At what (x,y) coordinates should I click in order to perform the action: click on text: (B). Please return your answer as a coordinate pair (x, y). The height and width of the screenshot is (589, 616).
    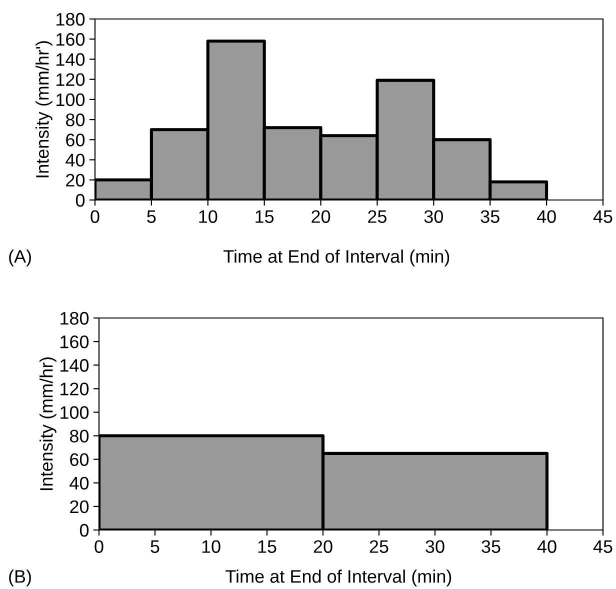
    Looking at the image, I should click on (20, 578).